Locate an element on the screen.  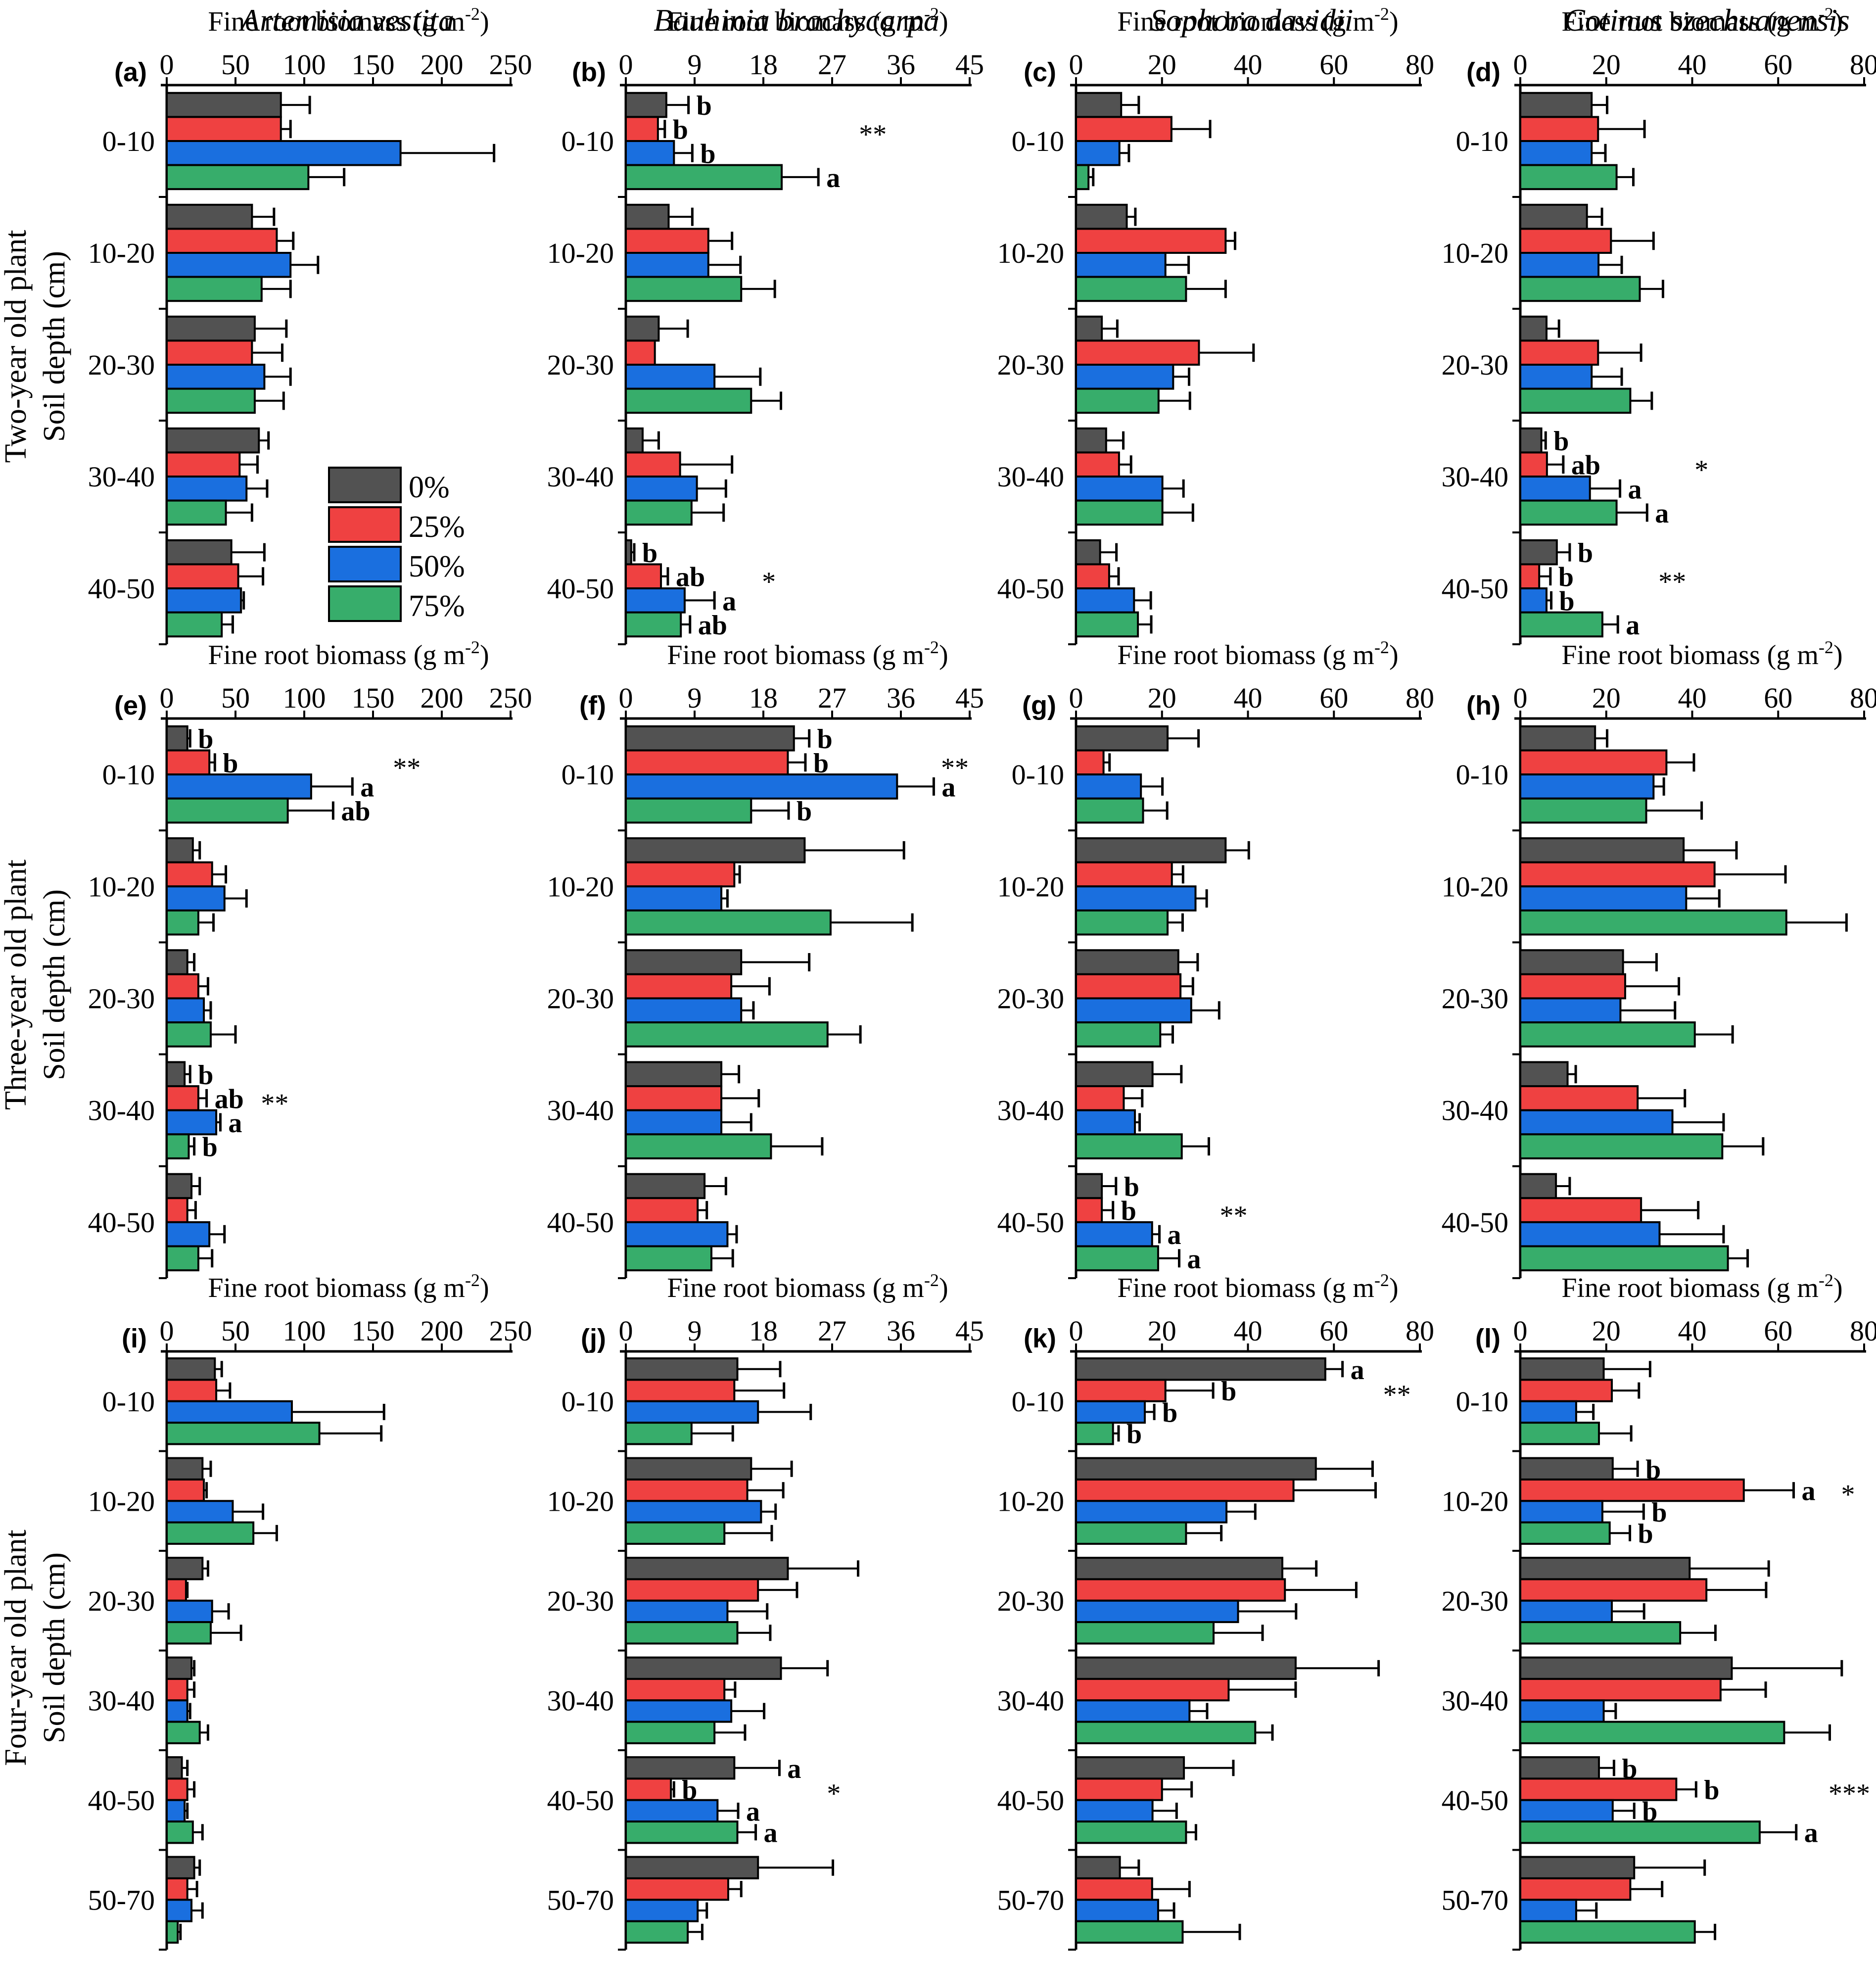
x-tick-label: 150 is located at coordinates (373, 64).